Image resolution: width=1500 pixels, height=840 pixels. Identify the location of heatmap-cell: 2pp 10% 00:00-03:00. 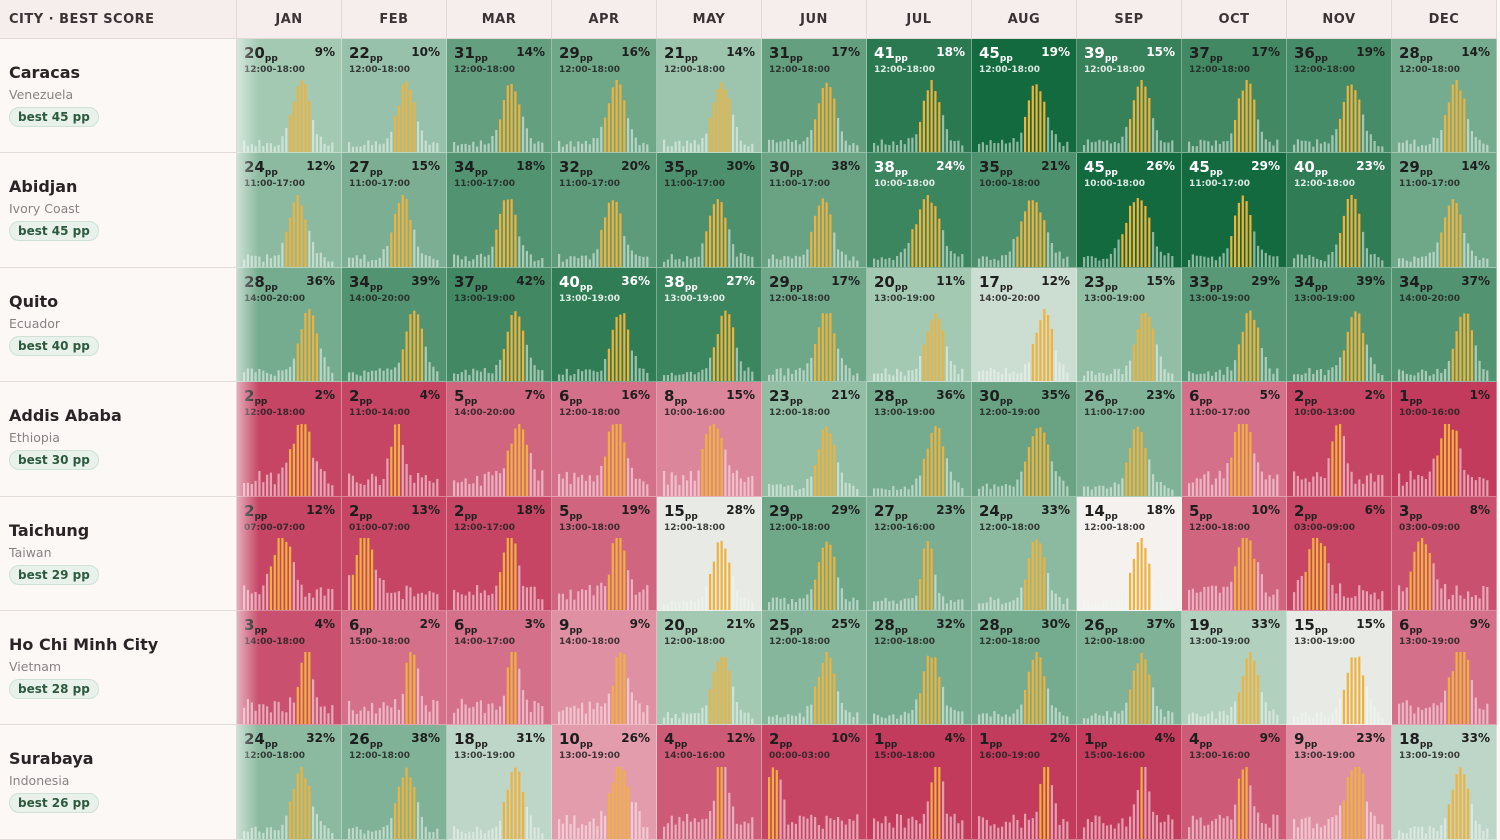
(814, 782).